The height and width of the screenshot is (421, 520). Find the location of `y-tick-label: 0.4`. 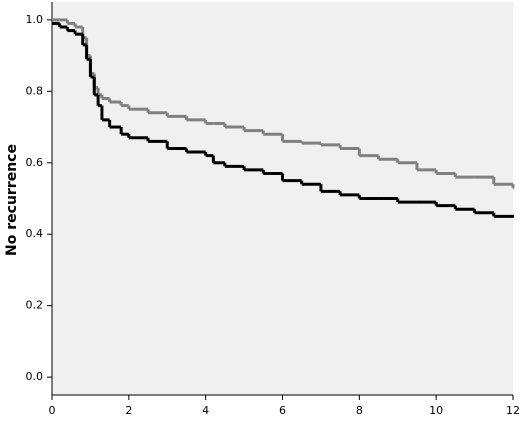

y-tick-label: 0.4 is located at coordinates (35, 233).